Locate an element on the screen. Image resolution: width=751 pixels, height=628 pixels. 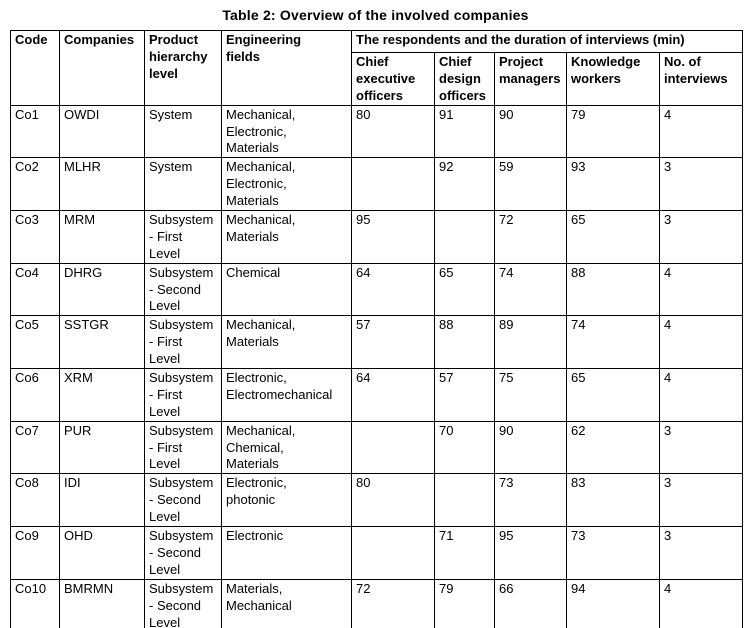
cell-cdo-duration: 70 is located at coordinates (464, 447).